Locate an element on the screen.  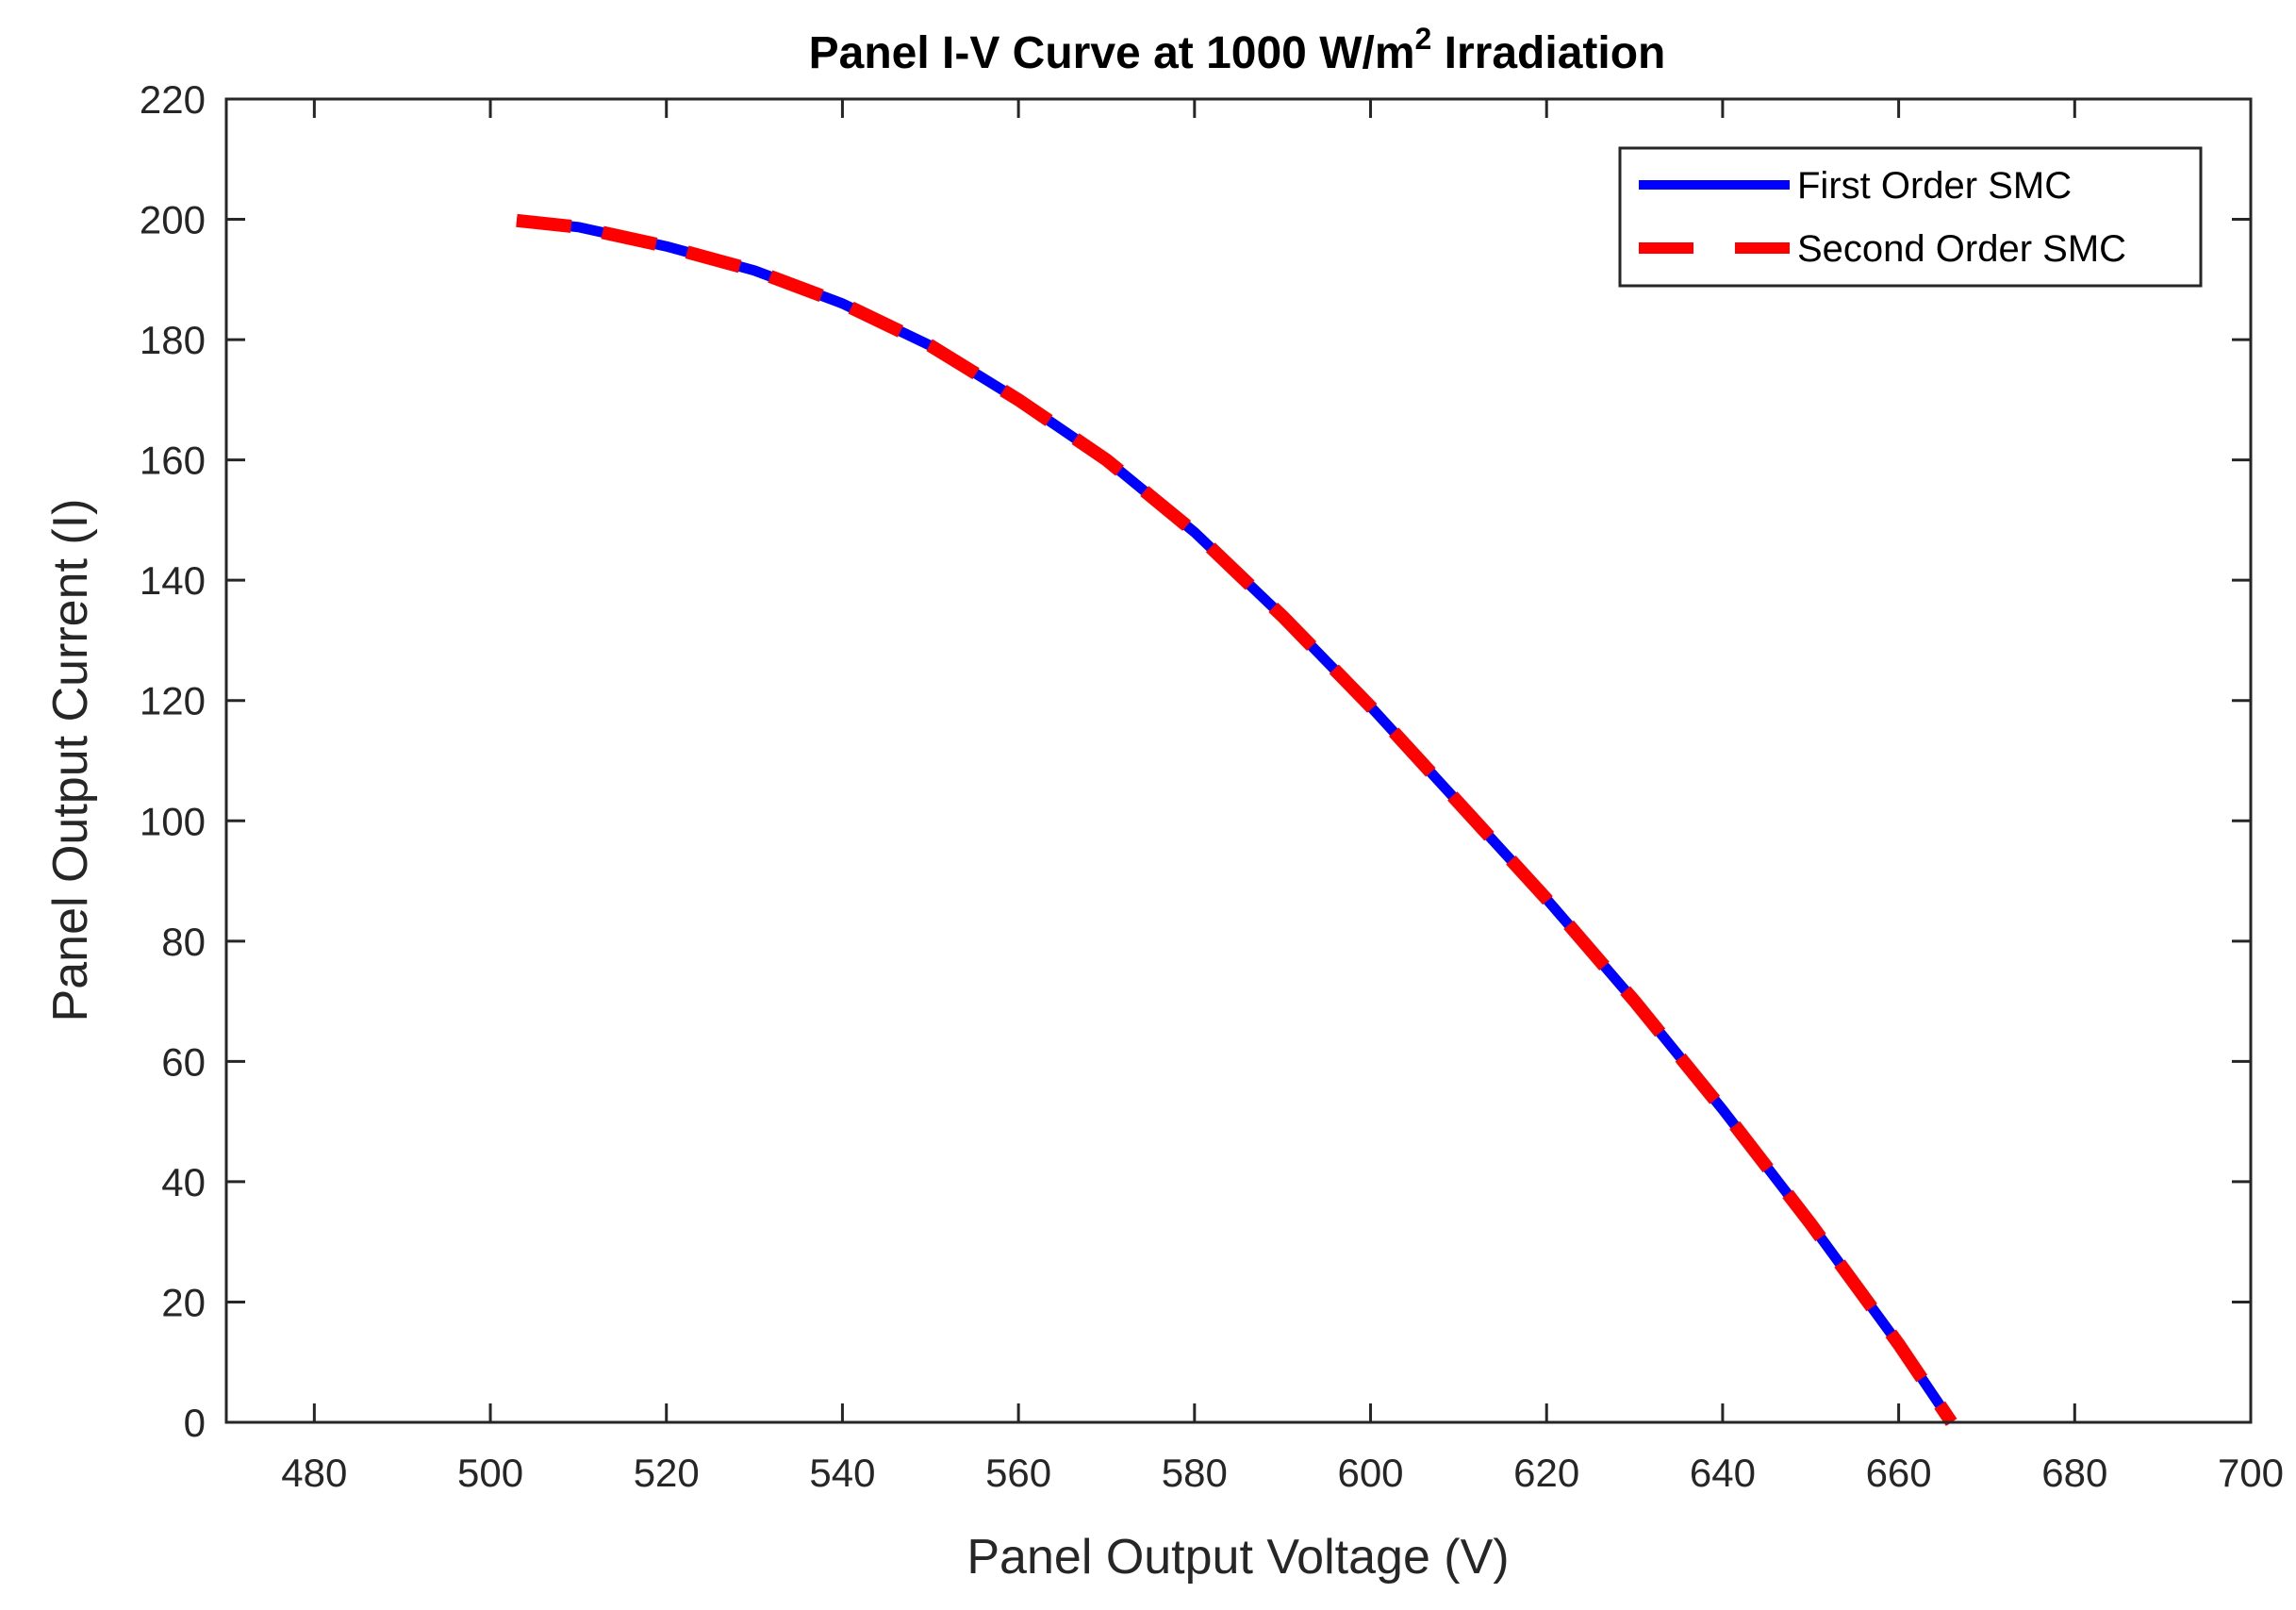
x-tick-label: 480 is located at coordinates (314, 1473).